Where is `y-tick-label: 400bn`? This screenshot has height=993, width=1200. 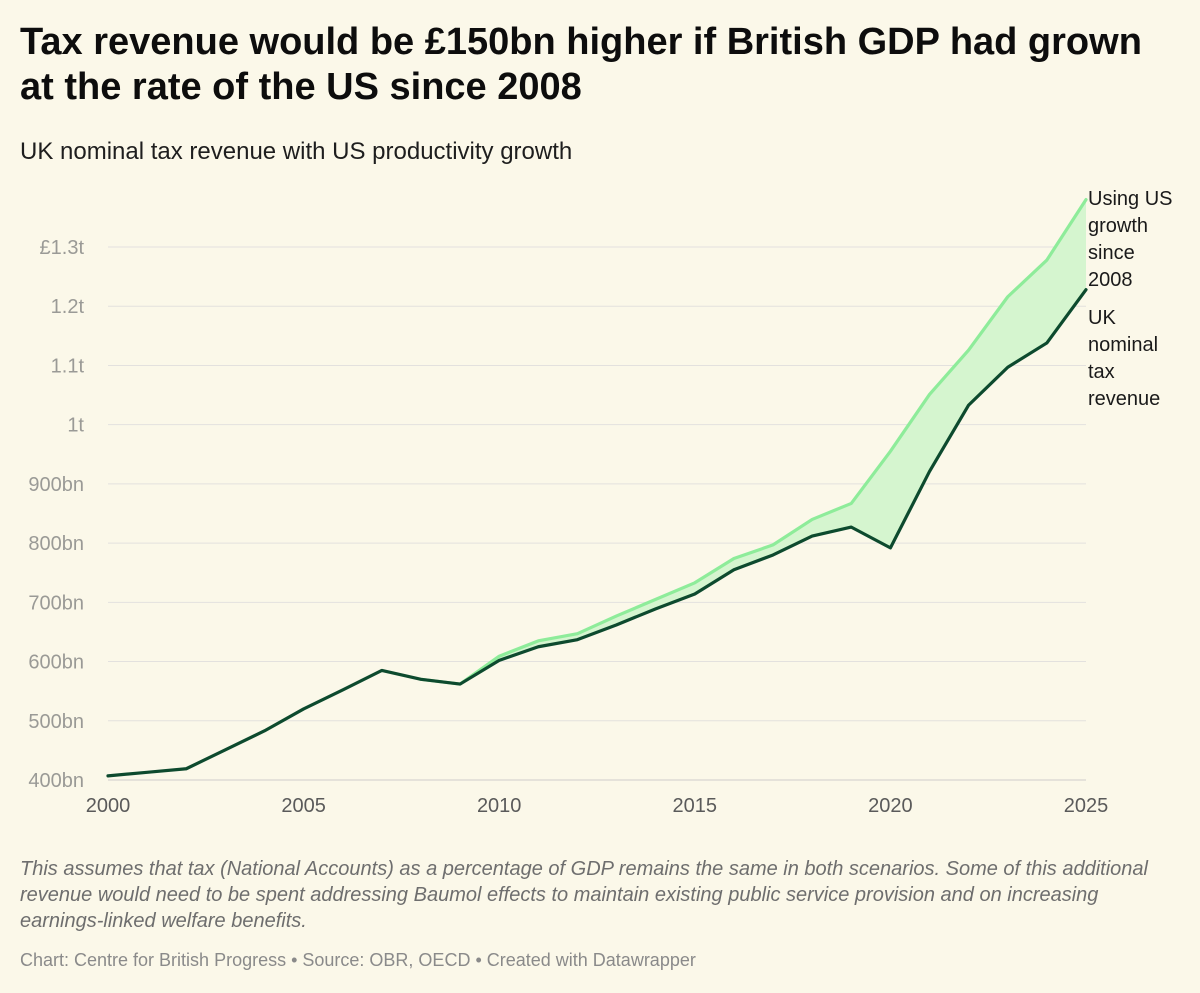
y-tick-label: 400bn is located at coordinates (56, 781).